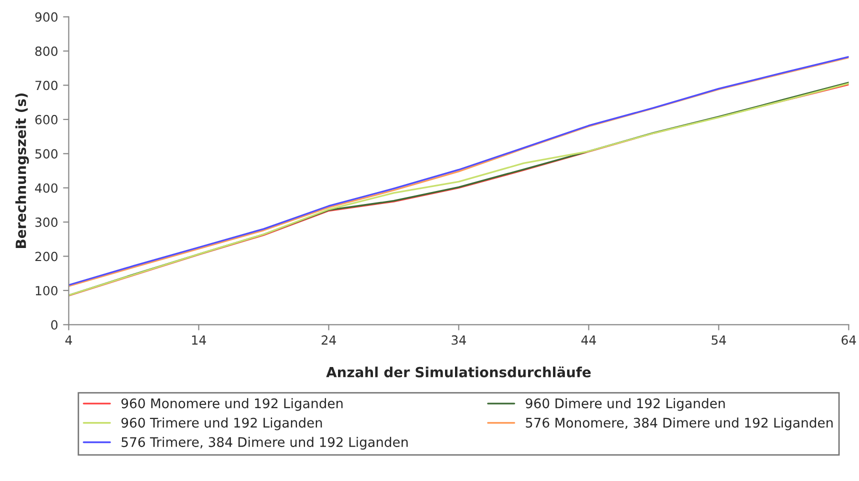 This screenshot has height=481, width=859. Describe the element at coordinates (329, 340) in the screenshot. I see `x-tick-label: 24` at that location.